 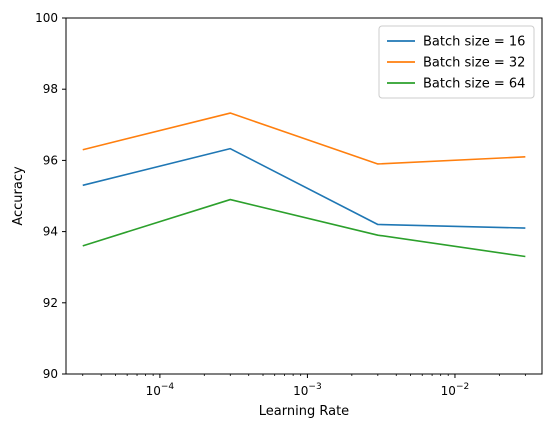 I want to click on legend-box, so click(x=456, y=62).